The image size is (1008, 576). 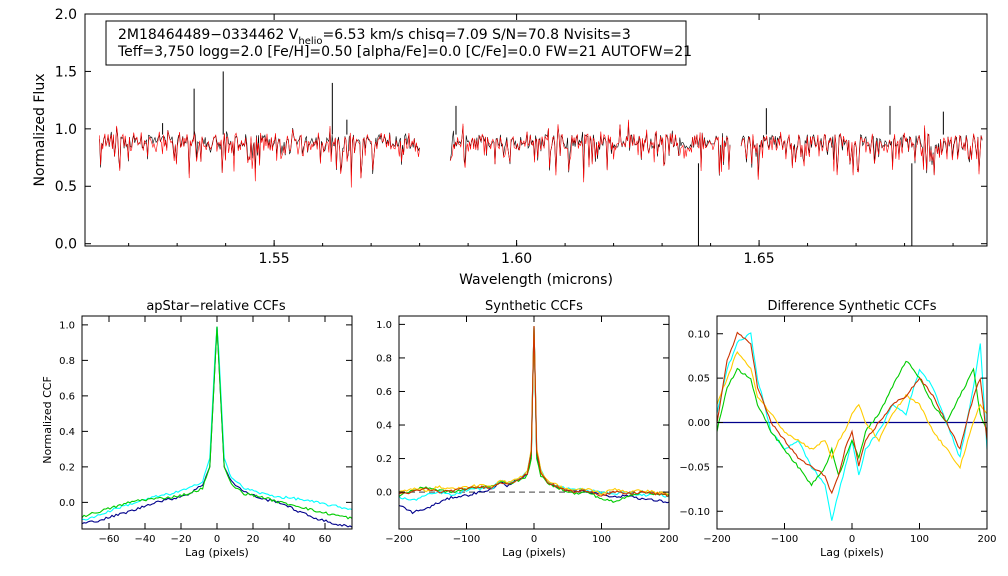 I want to click on apstar-ccf-xtick-label: 60, so click(x=325, y=539).